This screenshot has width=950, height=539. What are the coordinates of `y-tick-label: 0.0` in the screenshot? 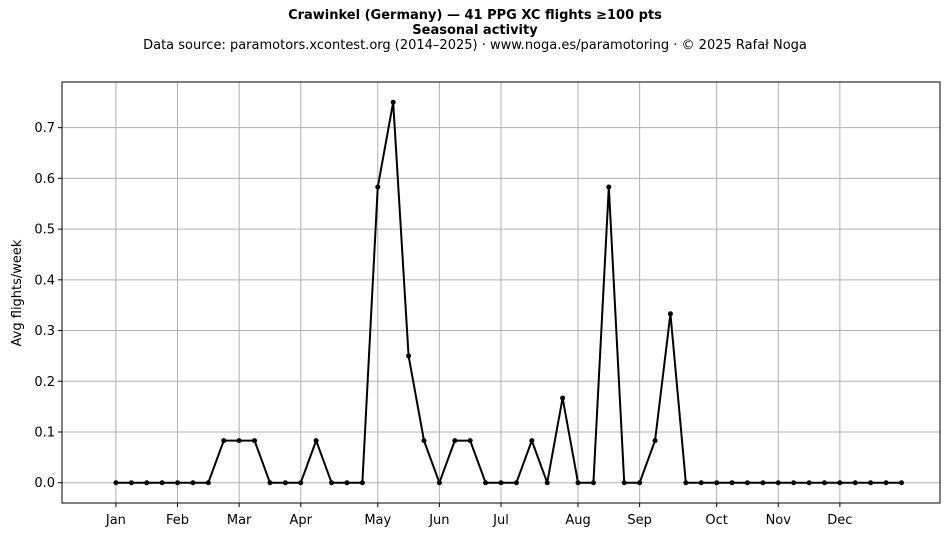 It's located at (44, 483).